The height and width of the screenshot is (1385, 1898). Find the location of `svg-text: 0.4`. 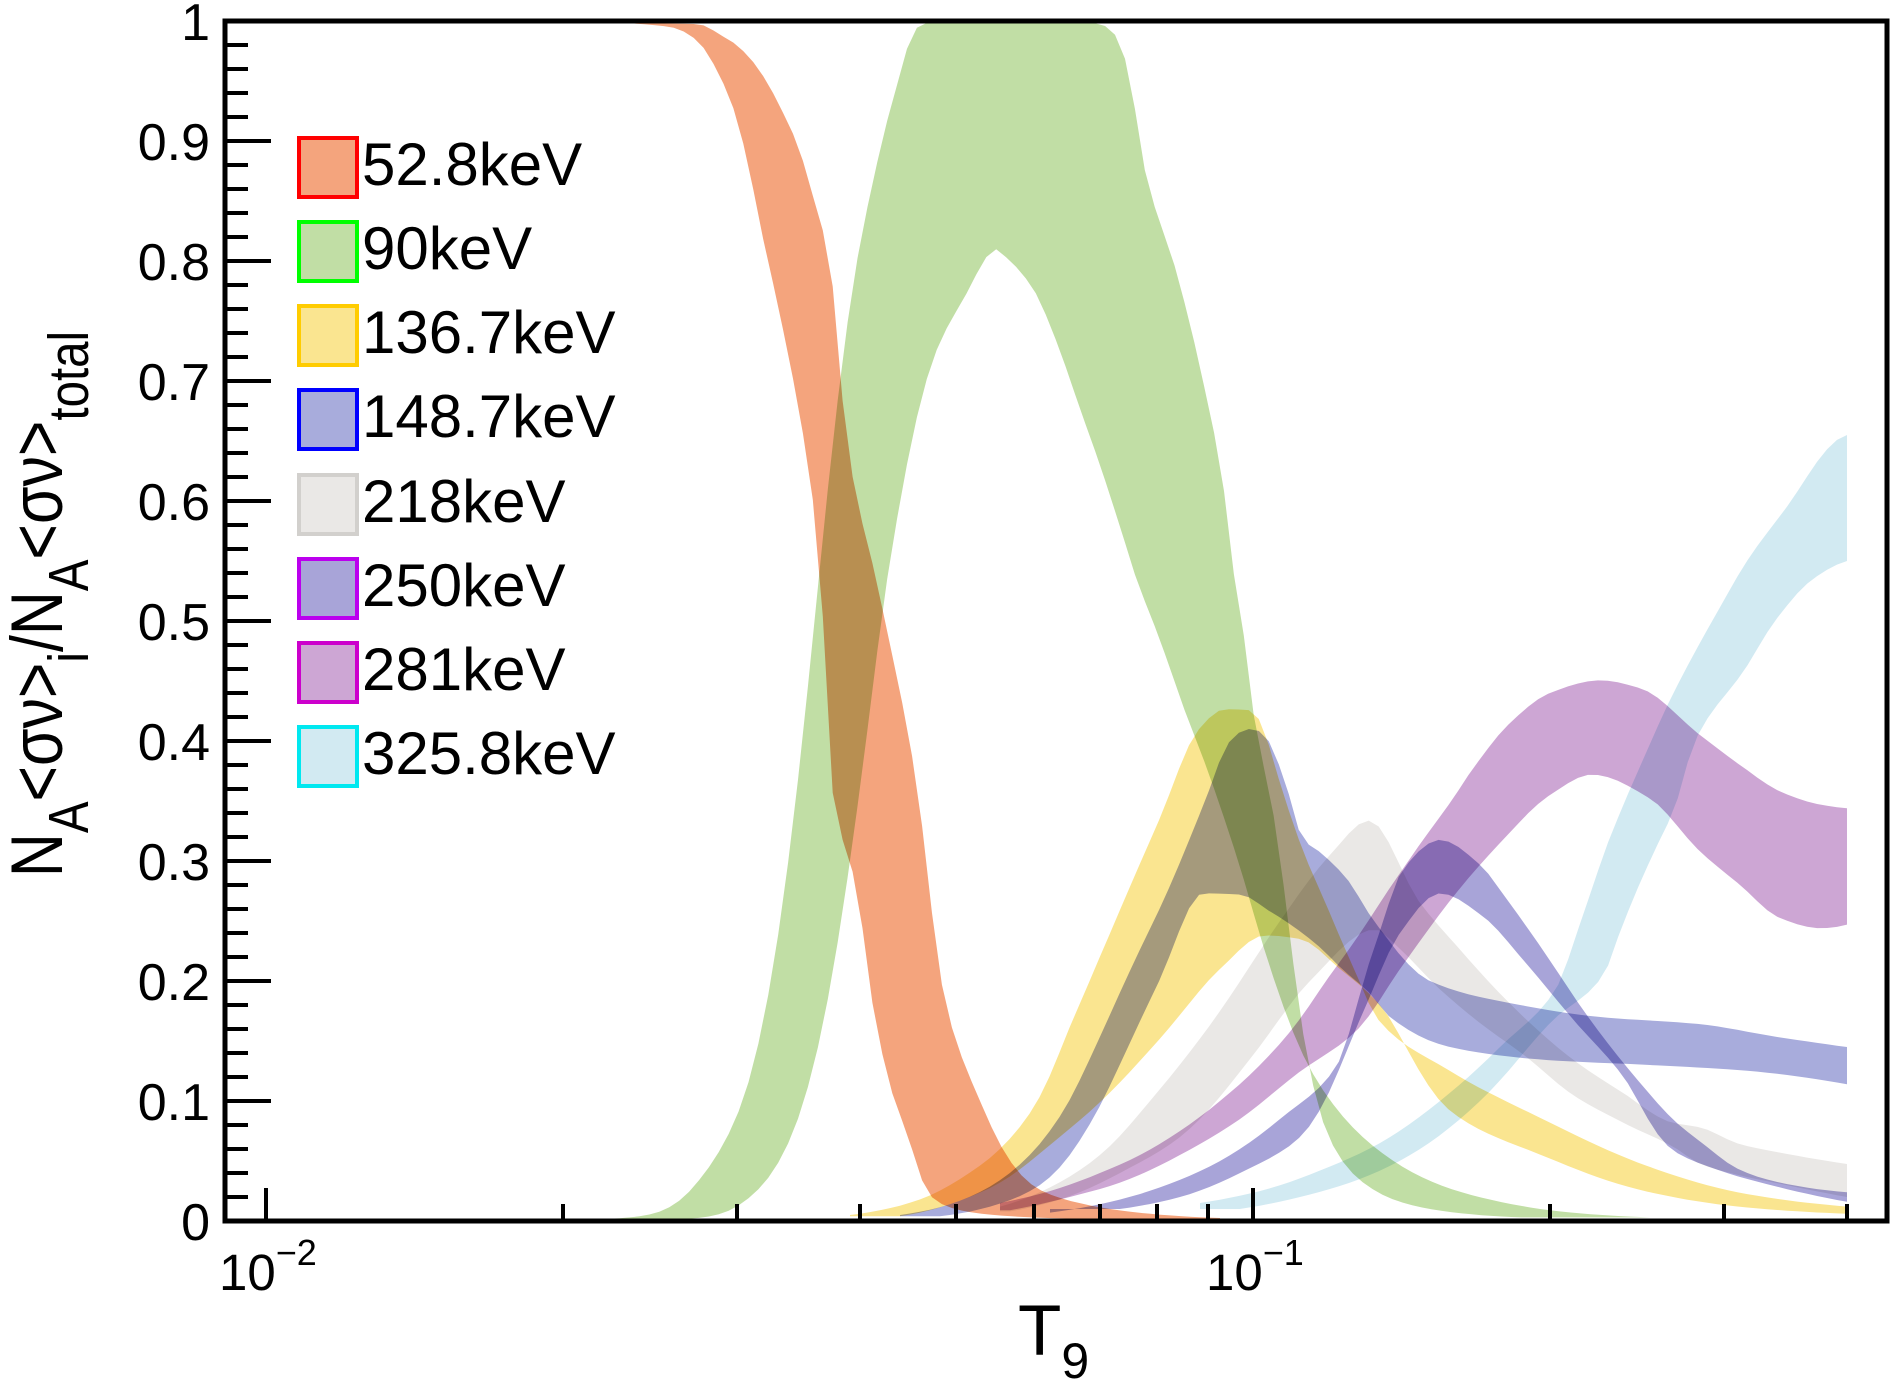

svg-text: 0.4 is located at coordinates (174, 743).